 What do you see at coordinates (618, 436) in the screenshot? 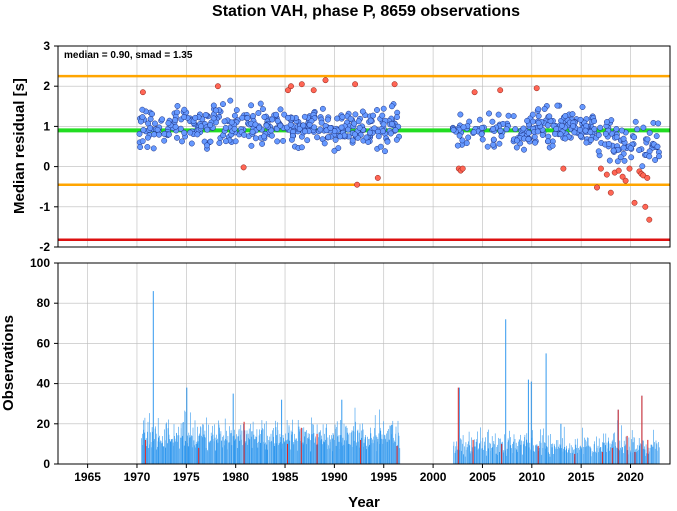
I see `observation-bar-outlier` at bounding box center [618, 436].